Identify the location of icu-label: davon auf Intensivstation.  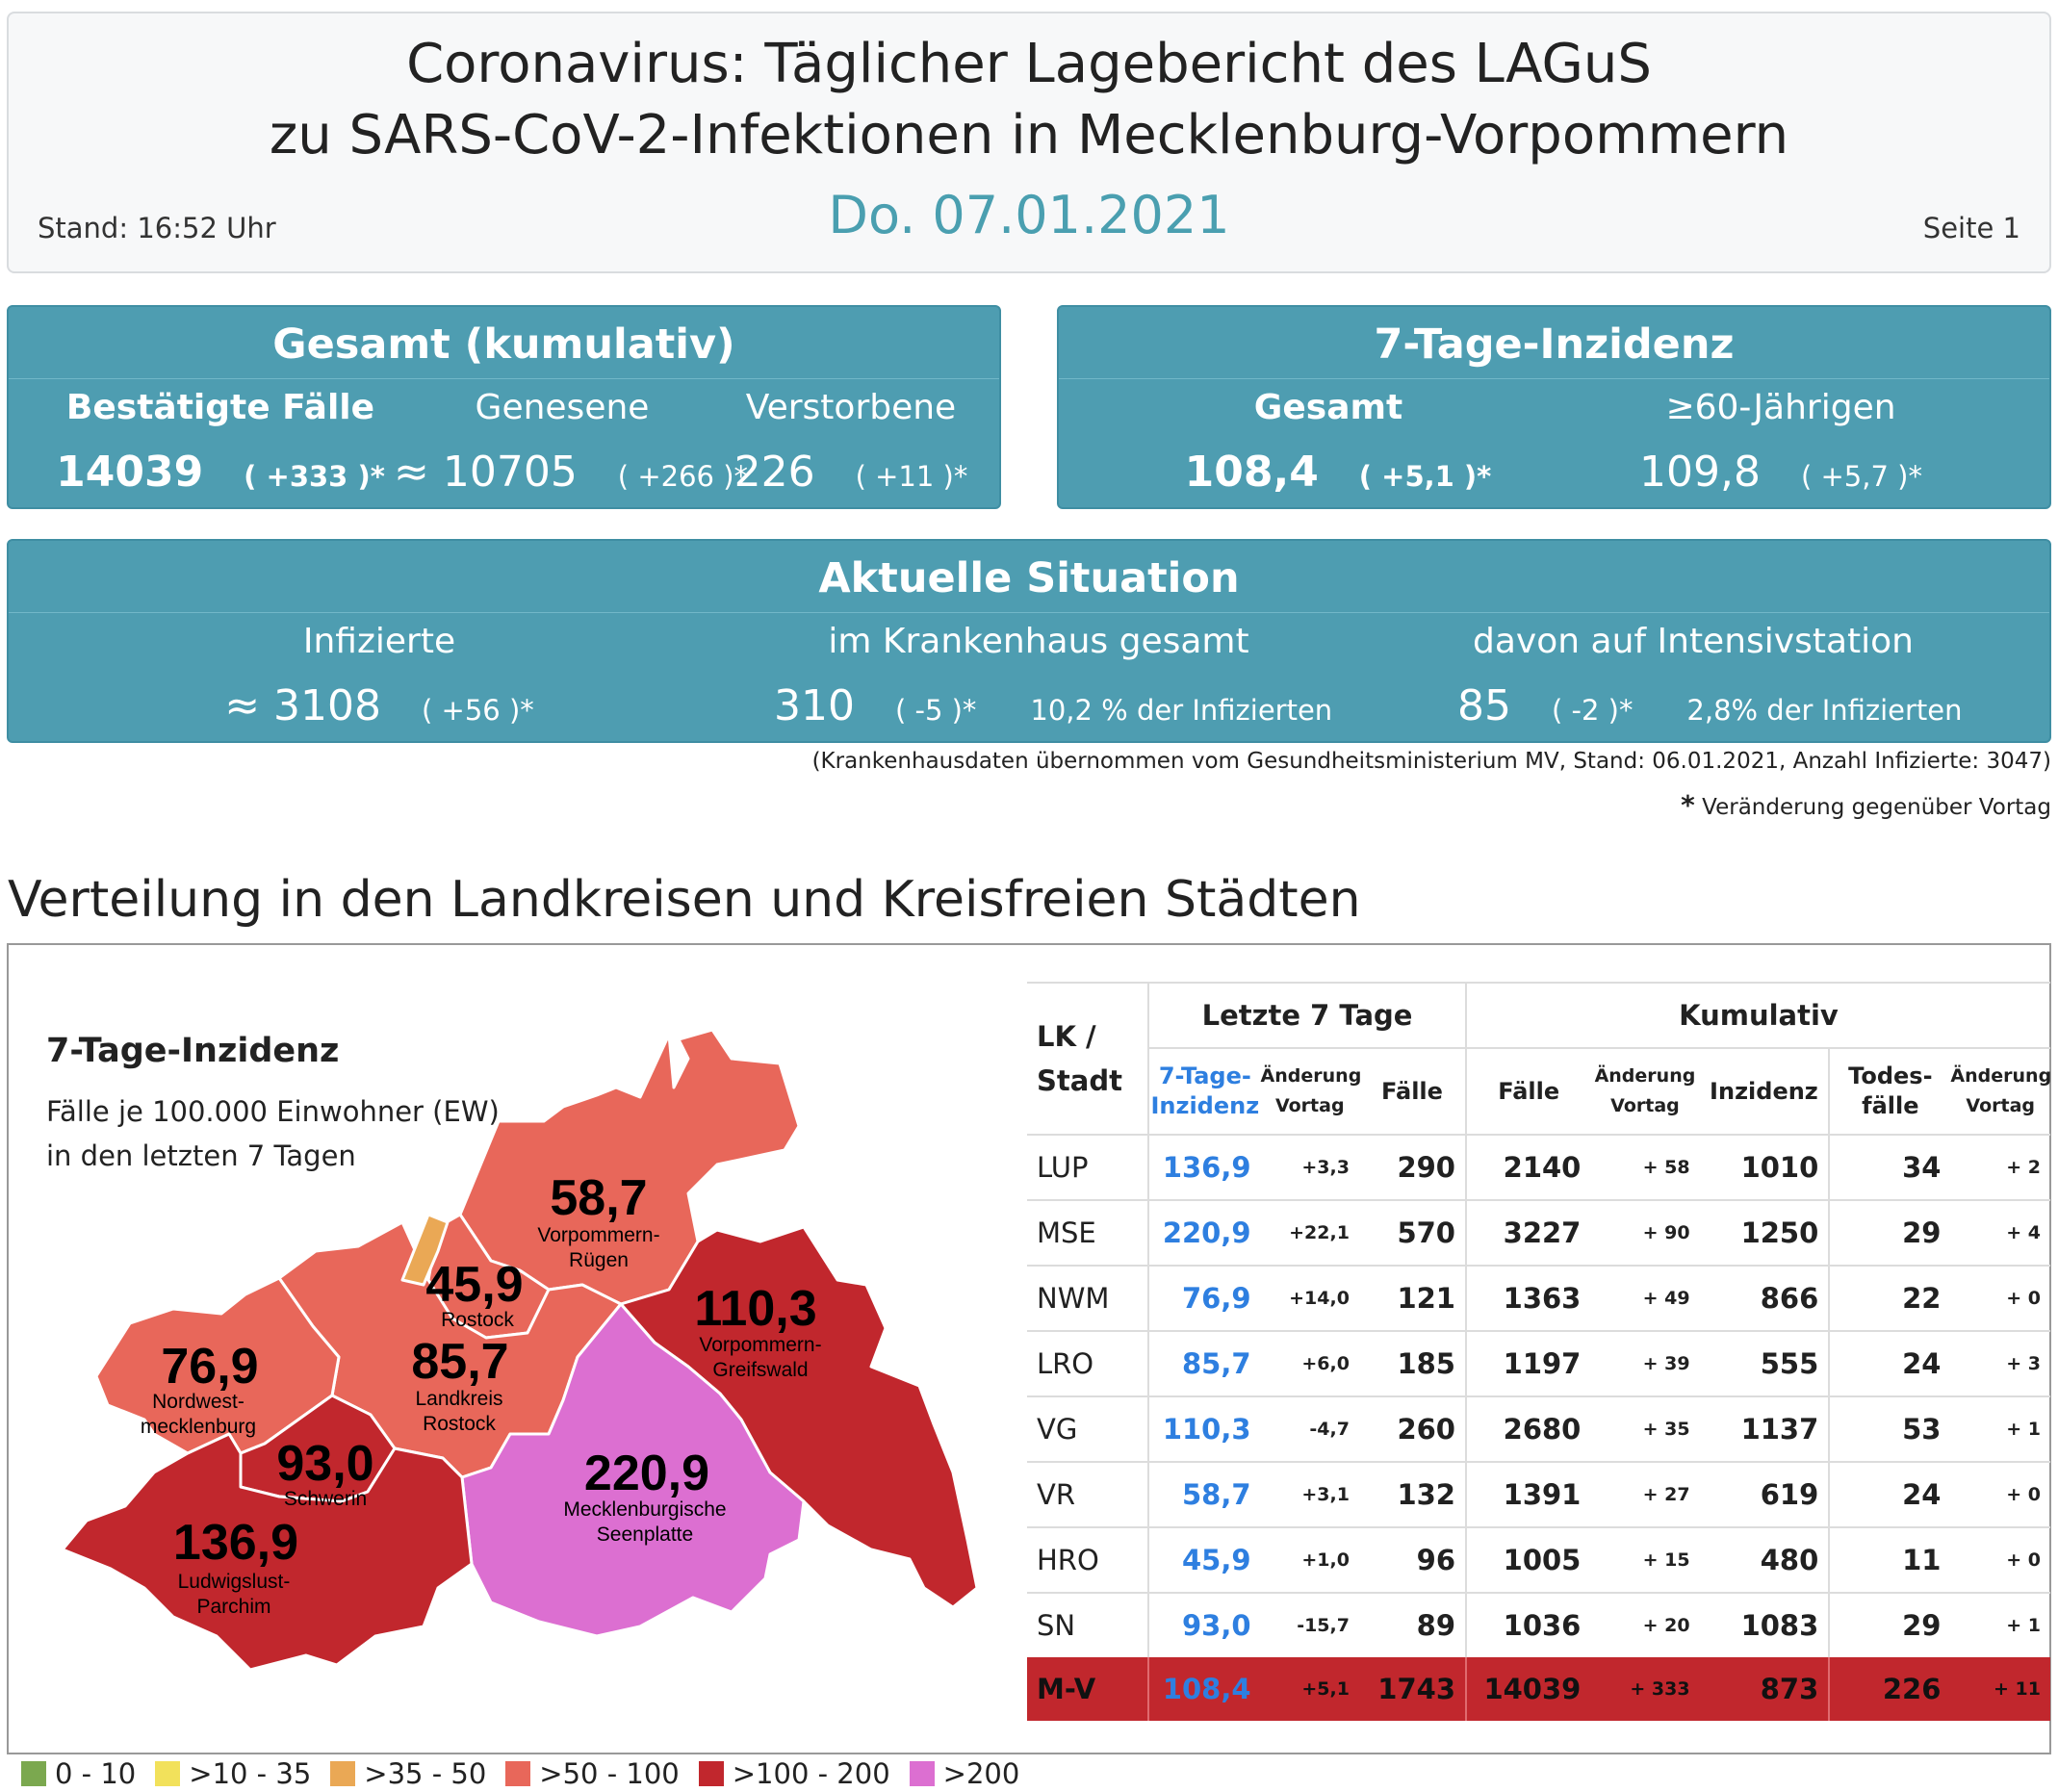
(1693, 641).